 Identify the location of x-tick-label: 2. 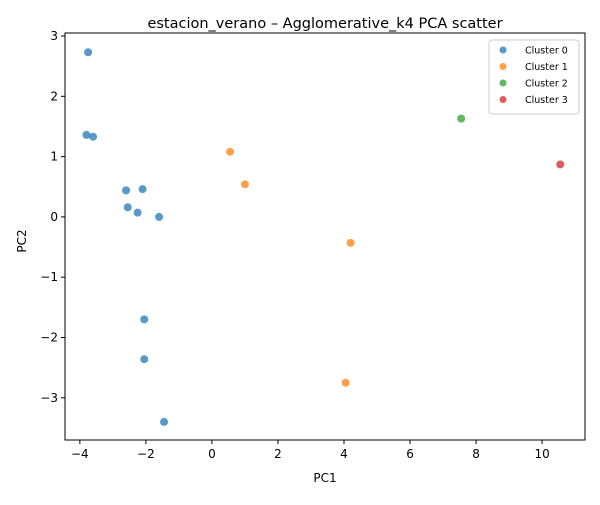
(278, 454).